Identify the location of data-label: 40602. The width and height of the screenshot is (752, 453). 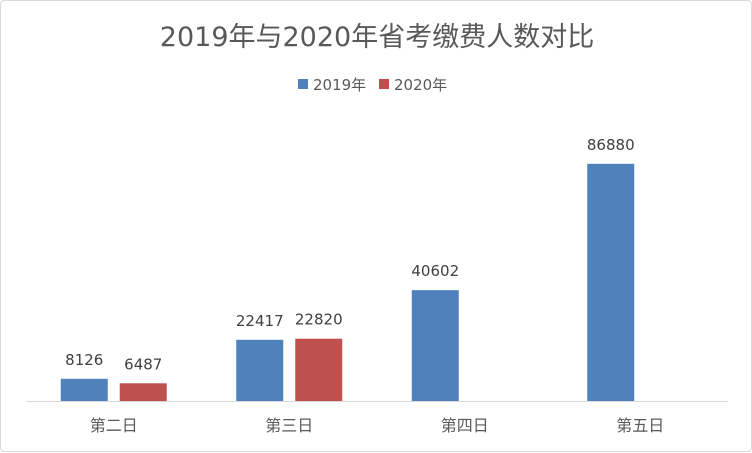
(435, 271).